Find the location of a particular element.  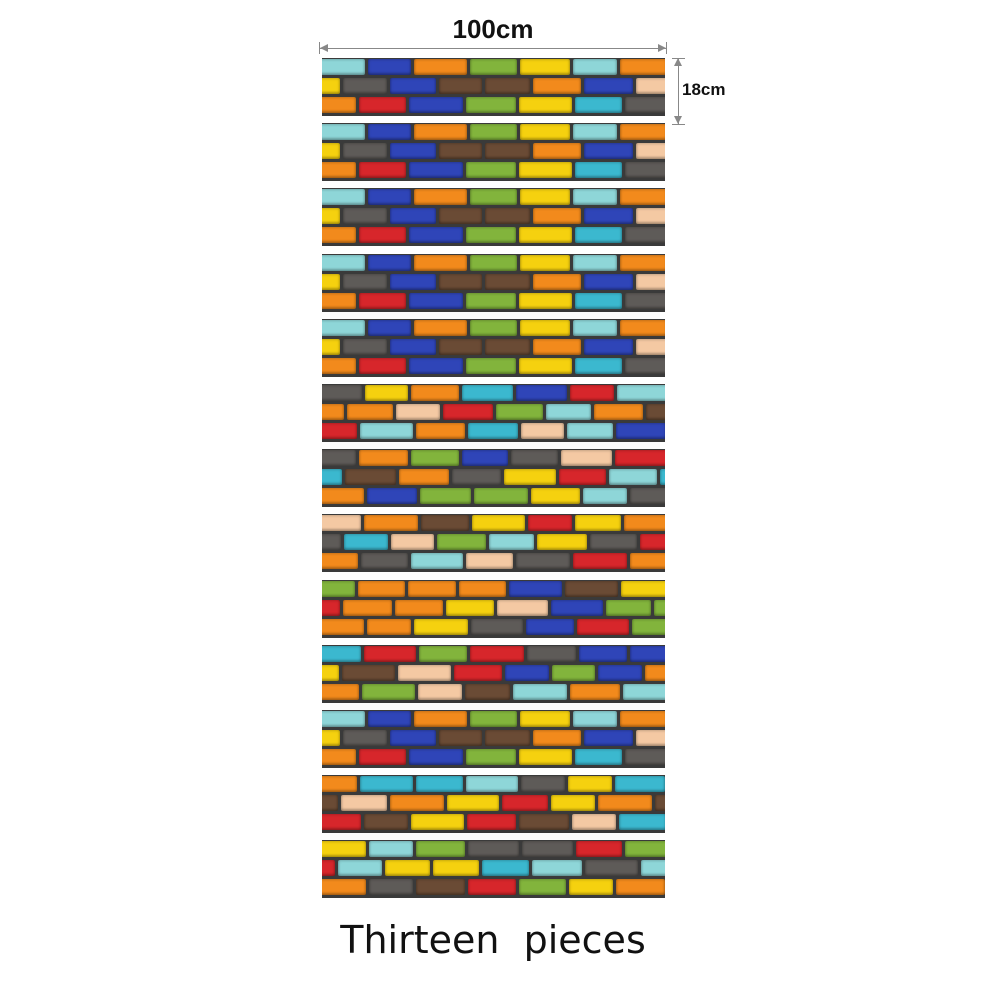

height-dimension-line is located at coordinates (678, 91).